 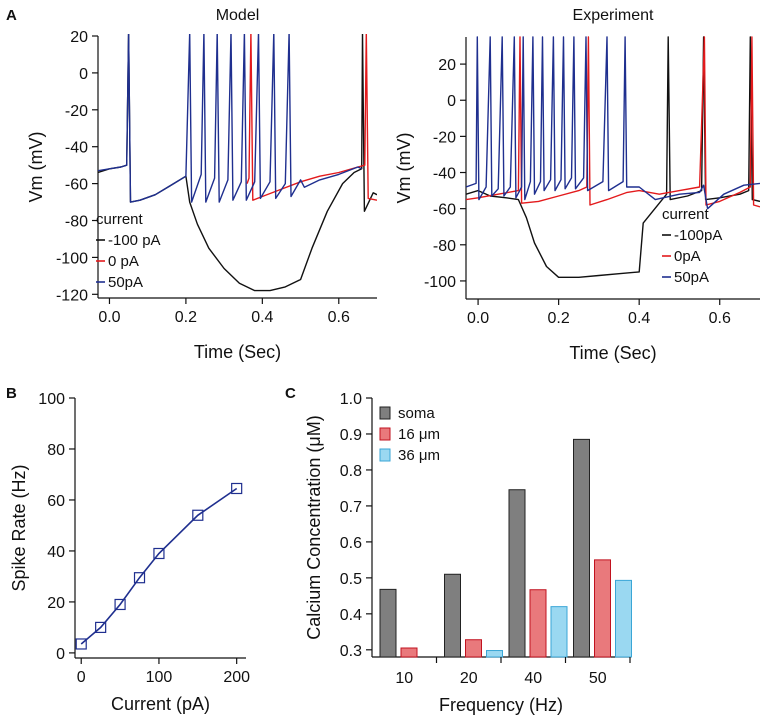 I want to click on y-tick-label: 40, so click(x=56, y=552).